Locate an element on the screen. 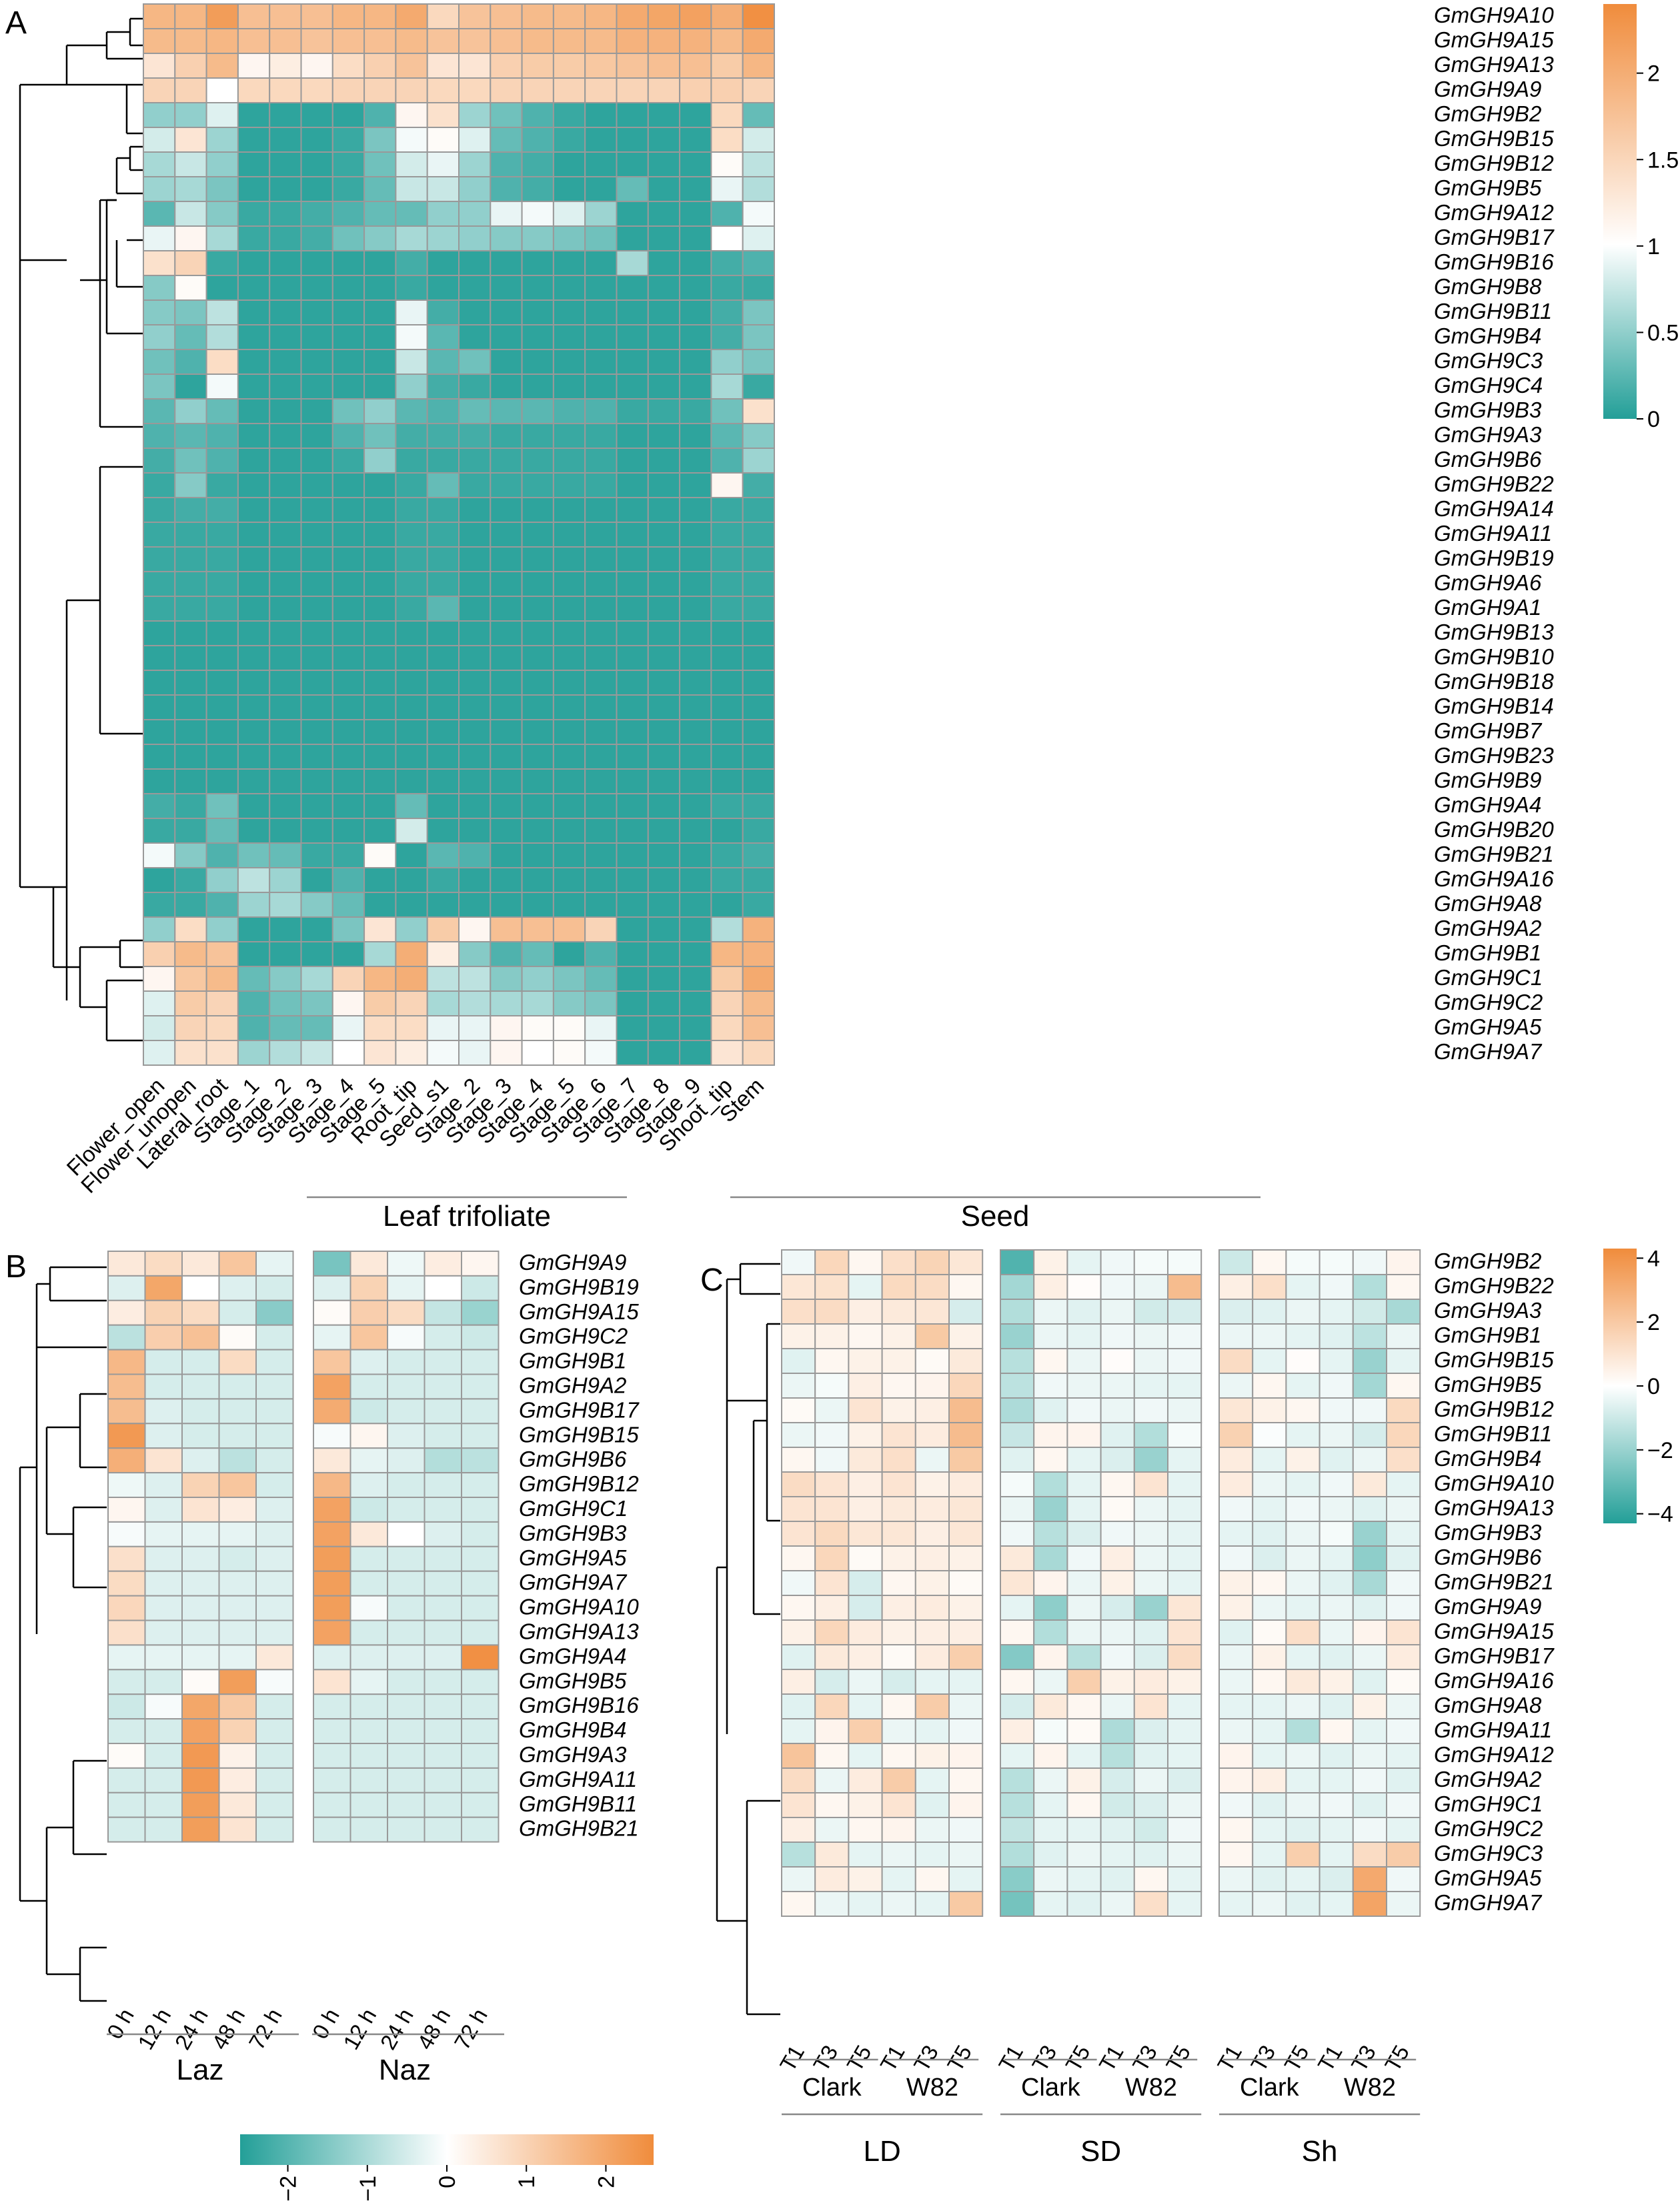 Image resolution: width=1680 pixels, height=2209 pixels. row-label-b: GmGH9B5 is located at coordinates (573, 1681).